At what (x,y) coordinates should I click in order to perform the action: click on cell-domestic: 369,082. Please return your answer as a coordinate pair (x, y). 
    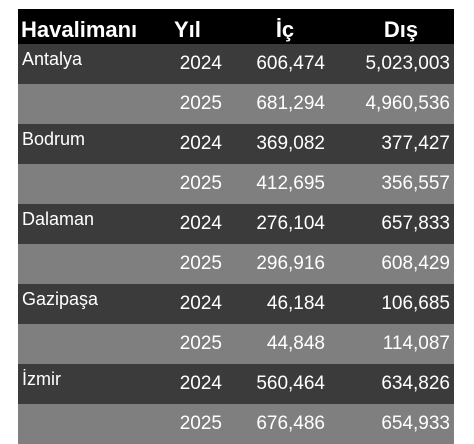
    Looking at the image, I should click on (276, 144).